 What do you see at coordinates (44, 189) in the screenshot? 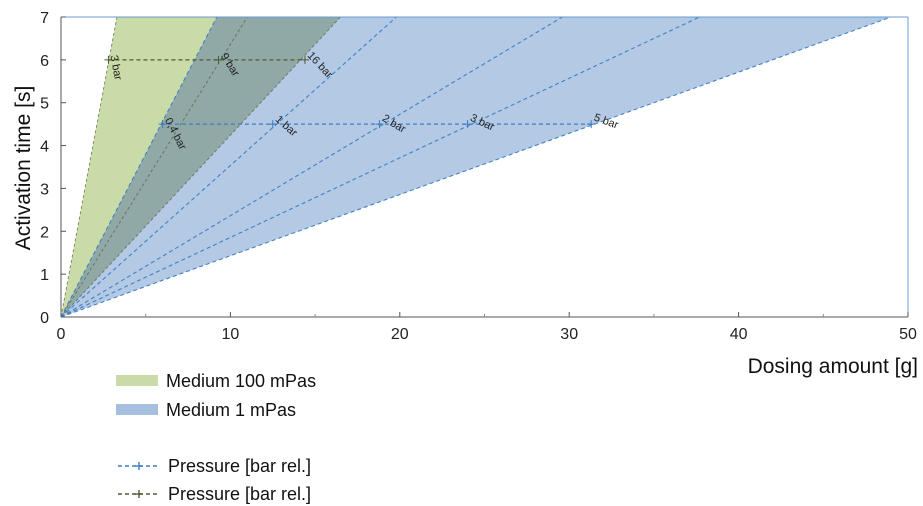
I see `y-tick-label-3: 3` at bounding box center [44, 189].